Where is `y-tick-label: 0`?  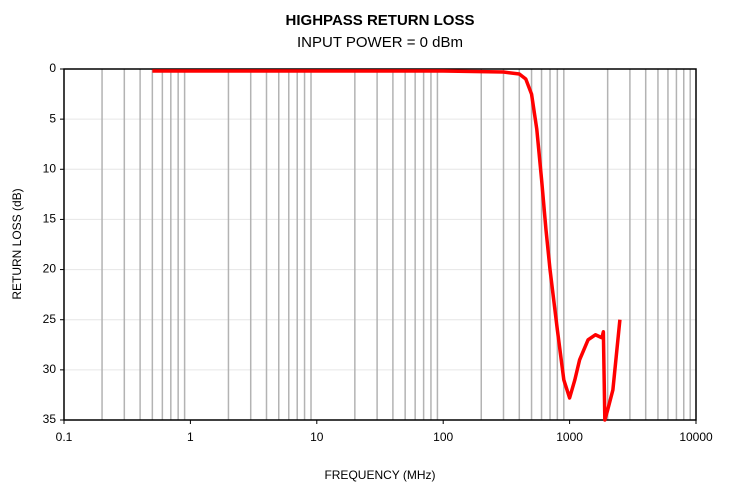
y-tick-label: 0 is located at coordinates (52, 68).